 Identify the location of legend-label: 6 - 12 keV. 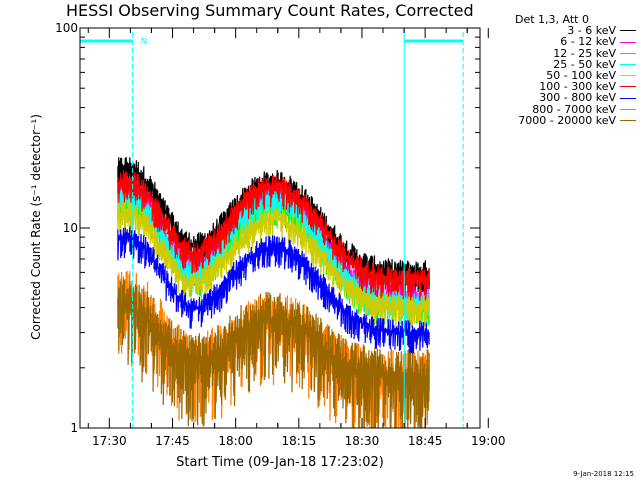
(588, 42).